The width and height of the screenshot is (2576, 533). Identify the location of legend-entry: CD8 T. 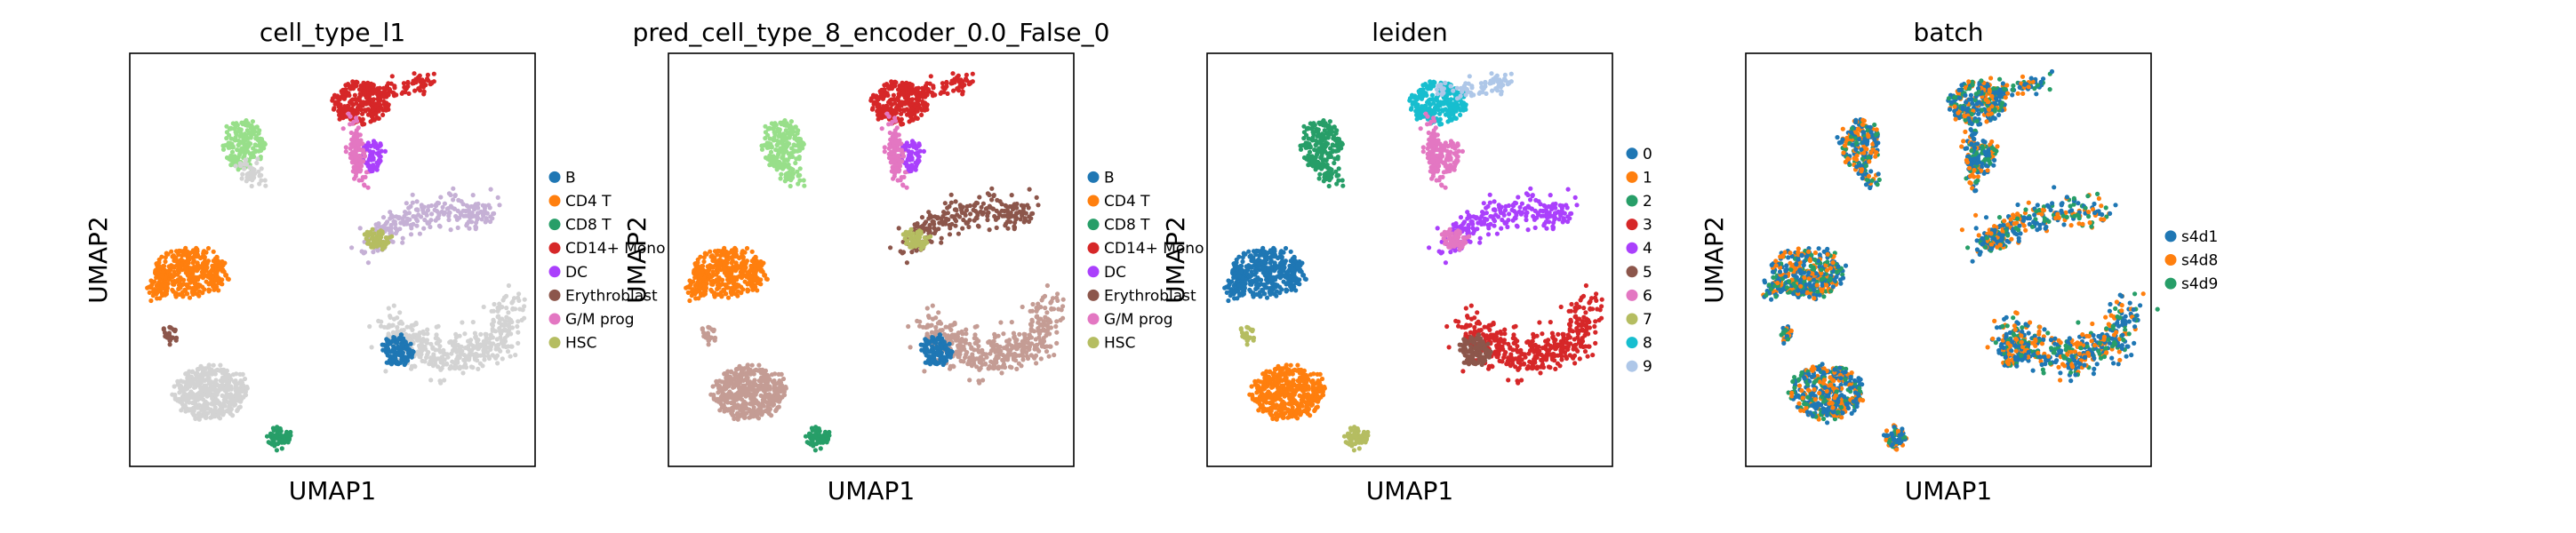
(588, 226).